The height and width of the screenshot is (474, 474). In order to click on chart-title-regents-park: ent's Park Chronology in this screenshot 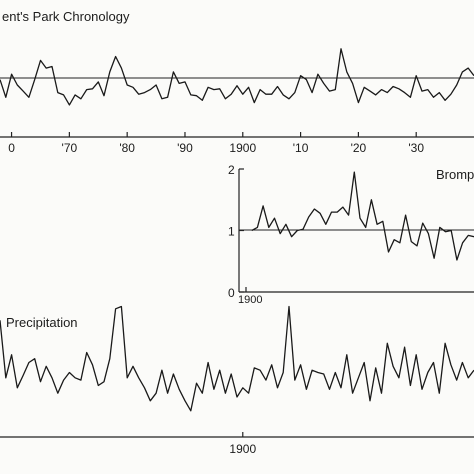, I will do `click(66, 16)`.